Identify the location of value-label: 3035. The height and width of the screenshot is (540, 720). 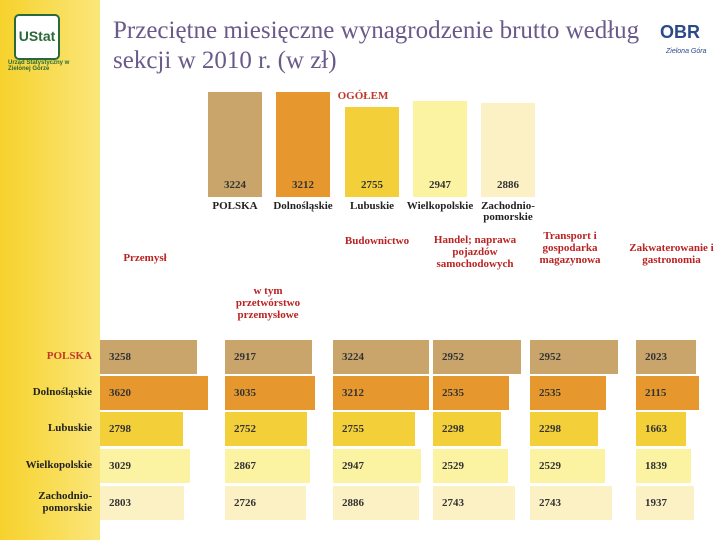
(245, 393).